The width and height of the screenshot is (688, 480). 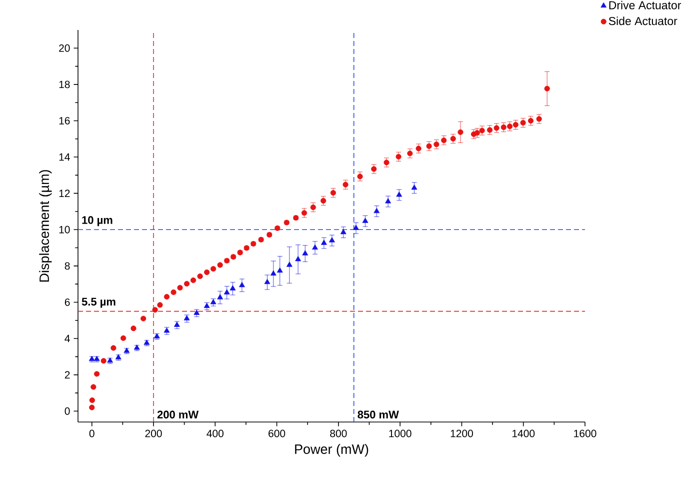 What do you see at coordinates (64, 230) in the screenshot?
I see `y-tick-label: 10` at bounding box center [64, 230].